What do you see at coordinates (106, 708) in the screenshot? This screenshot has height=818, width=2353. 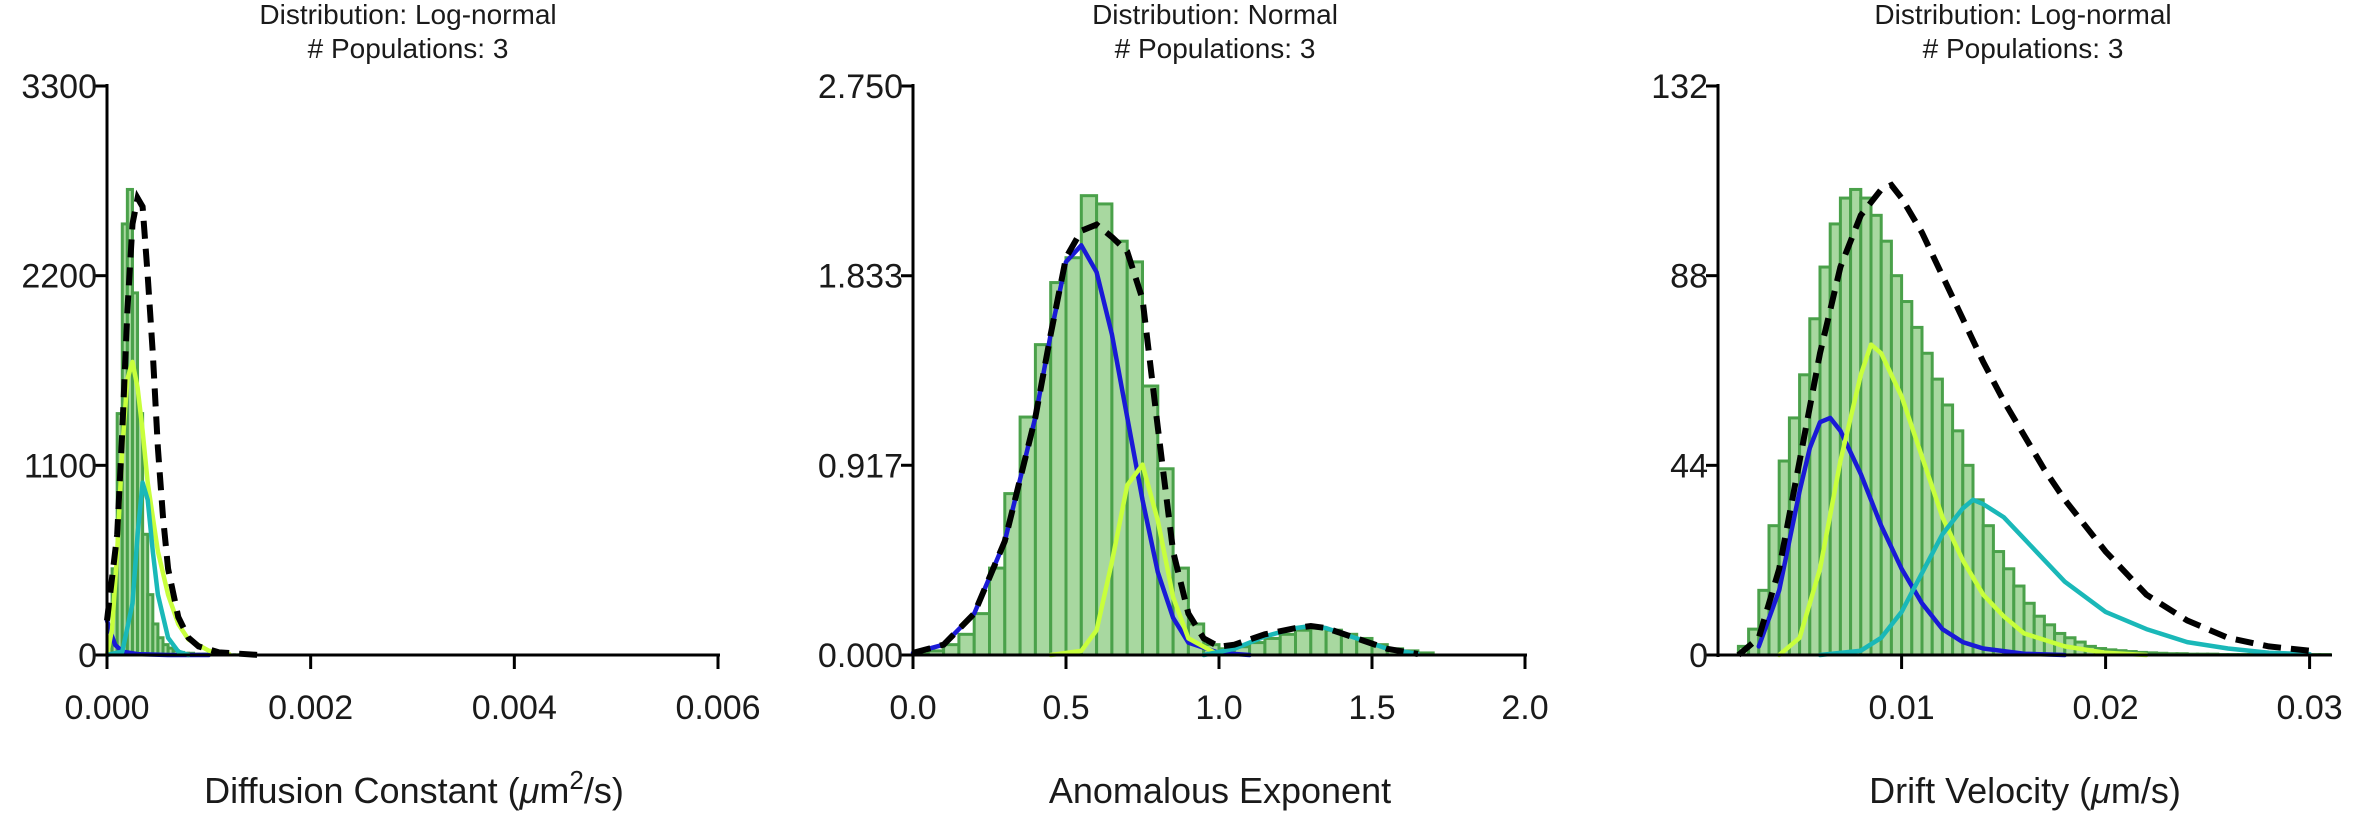 I see `x-tick-label: 0.000` at bounding box center [106, 708].